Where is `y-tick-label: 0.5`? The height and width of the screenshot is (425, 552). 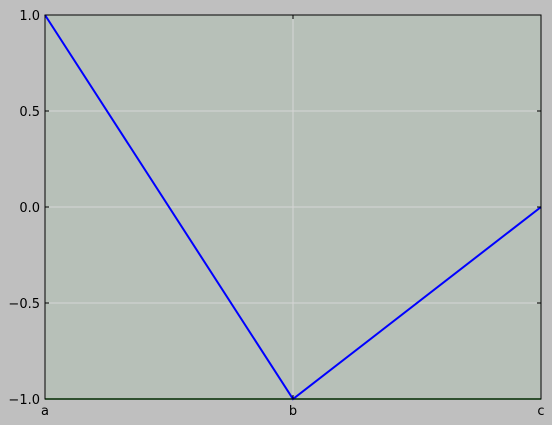 y-tick-label: 0.5 is located at coordinates (29, 112).